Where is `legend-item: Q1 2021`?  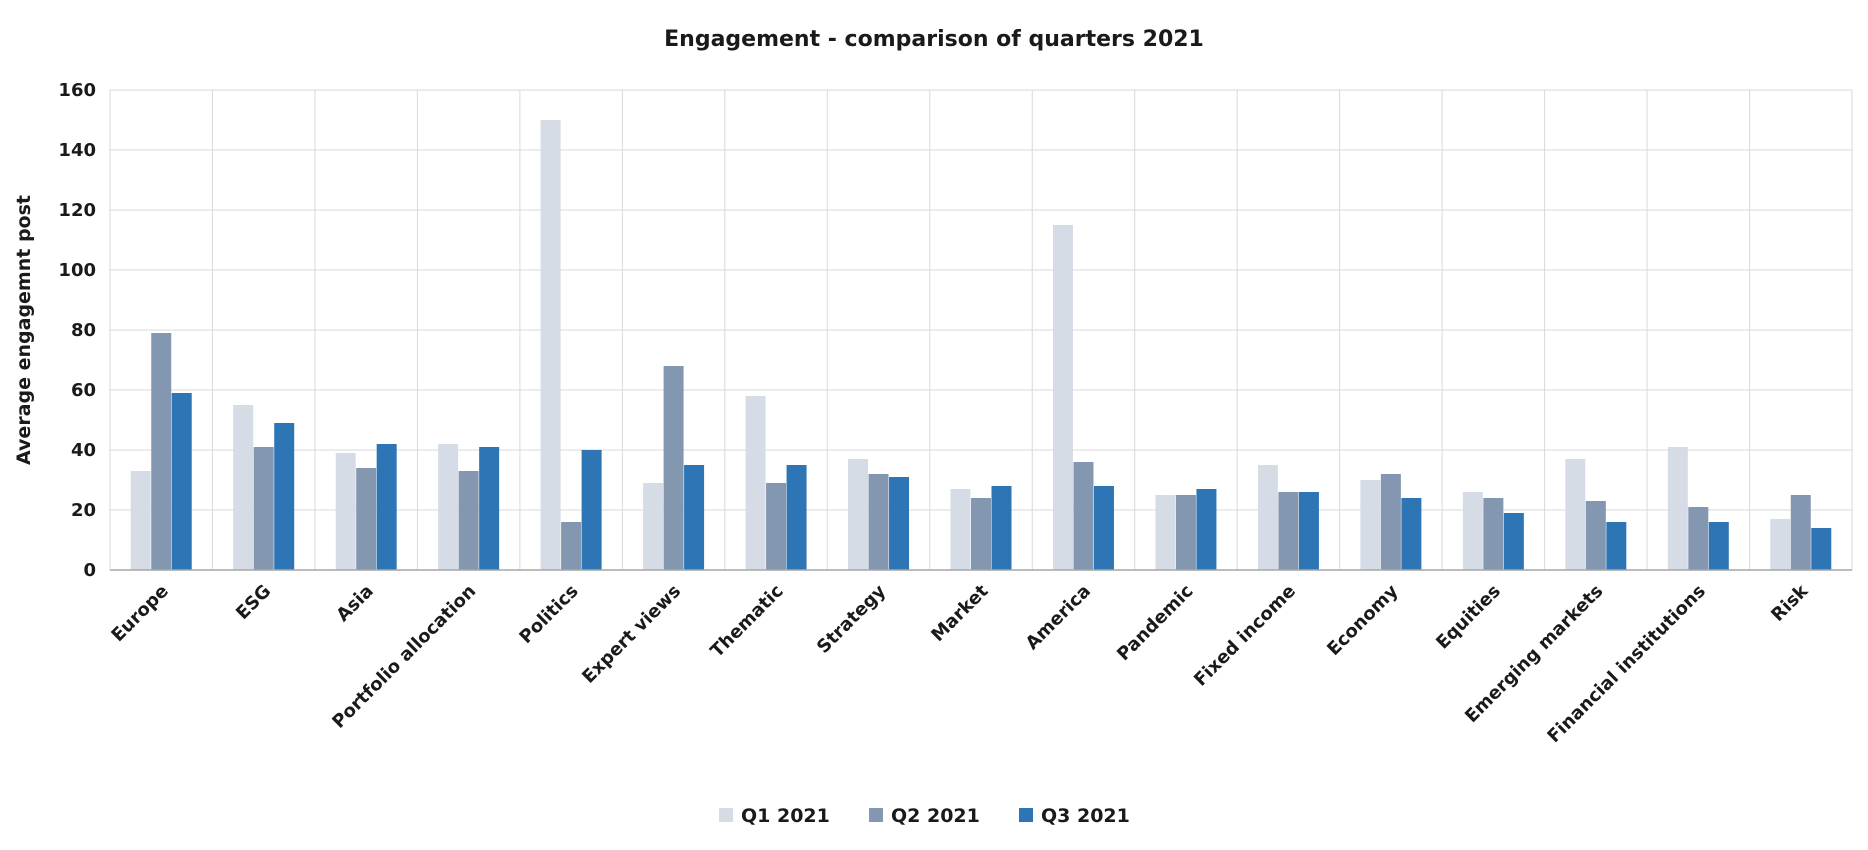 legend-item: Q1 2021 is located at coordinates (774, 816).